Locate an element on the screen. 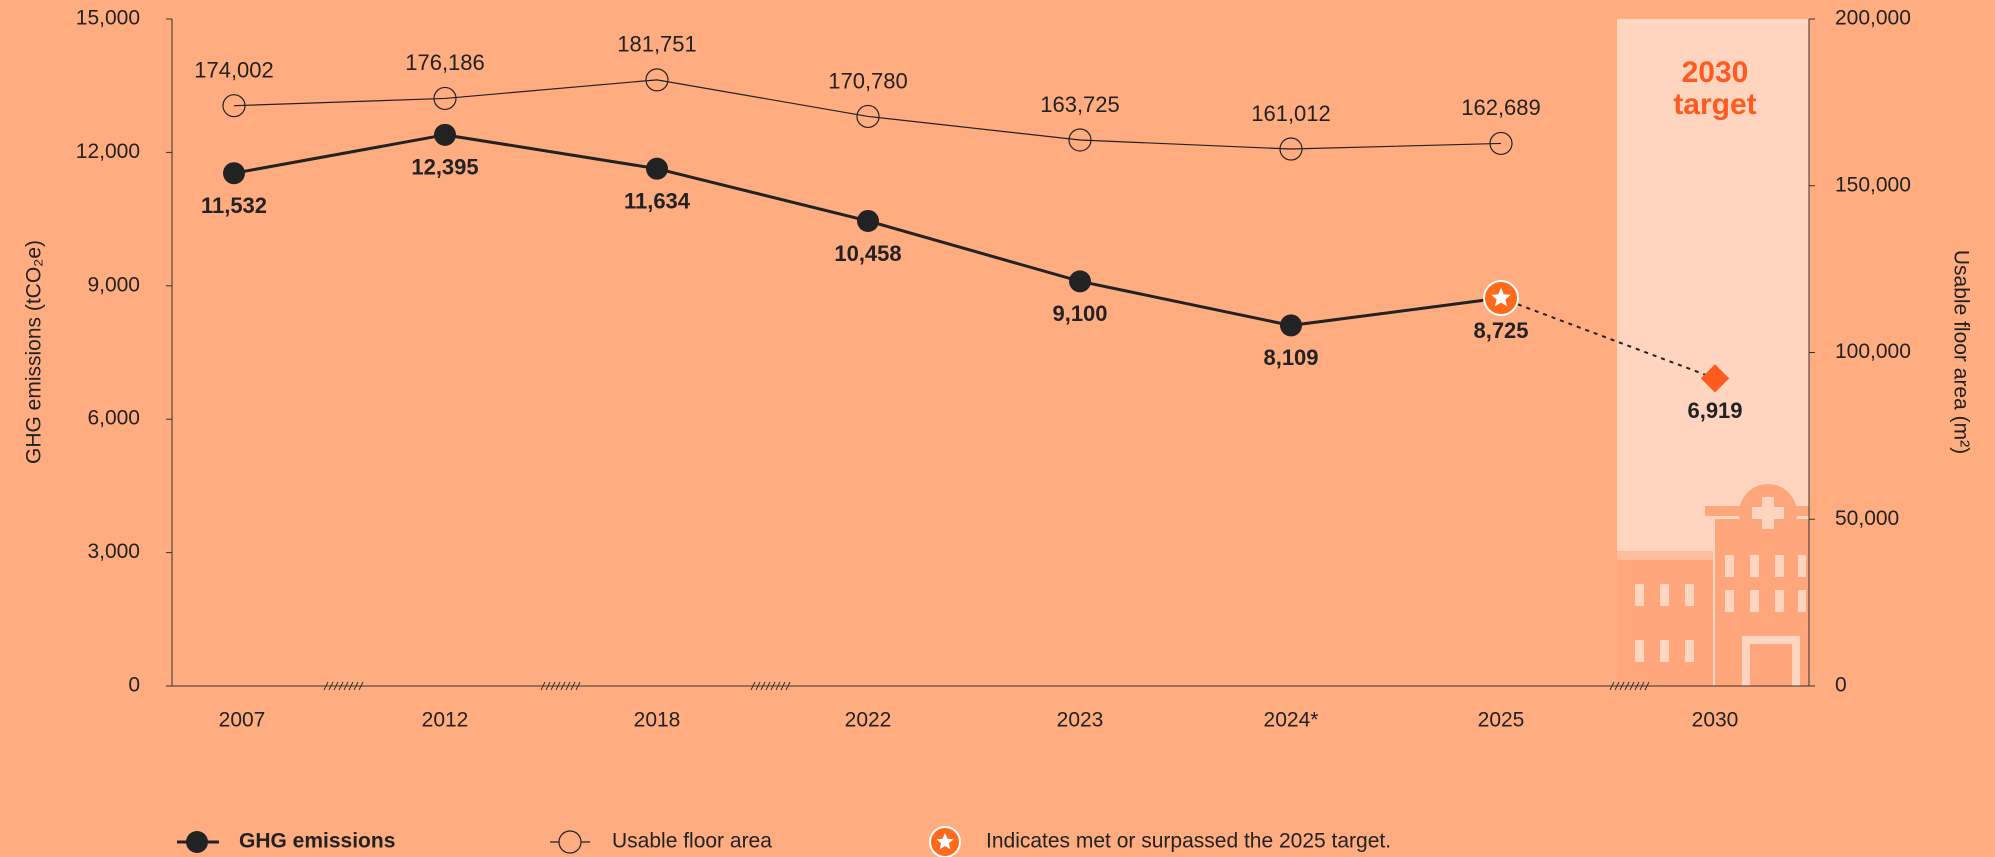  x-tick-label: 2030 is located at coordinates (1715, 720).